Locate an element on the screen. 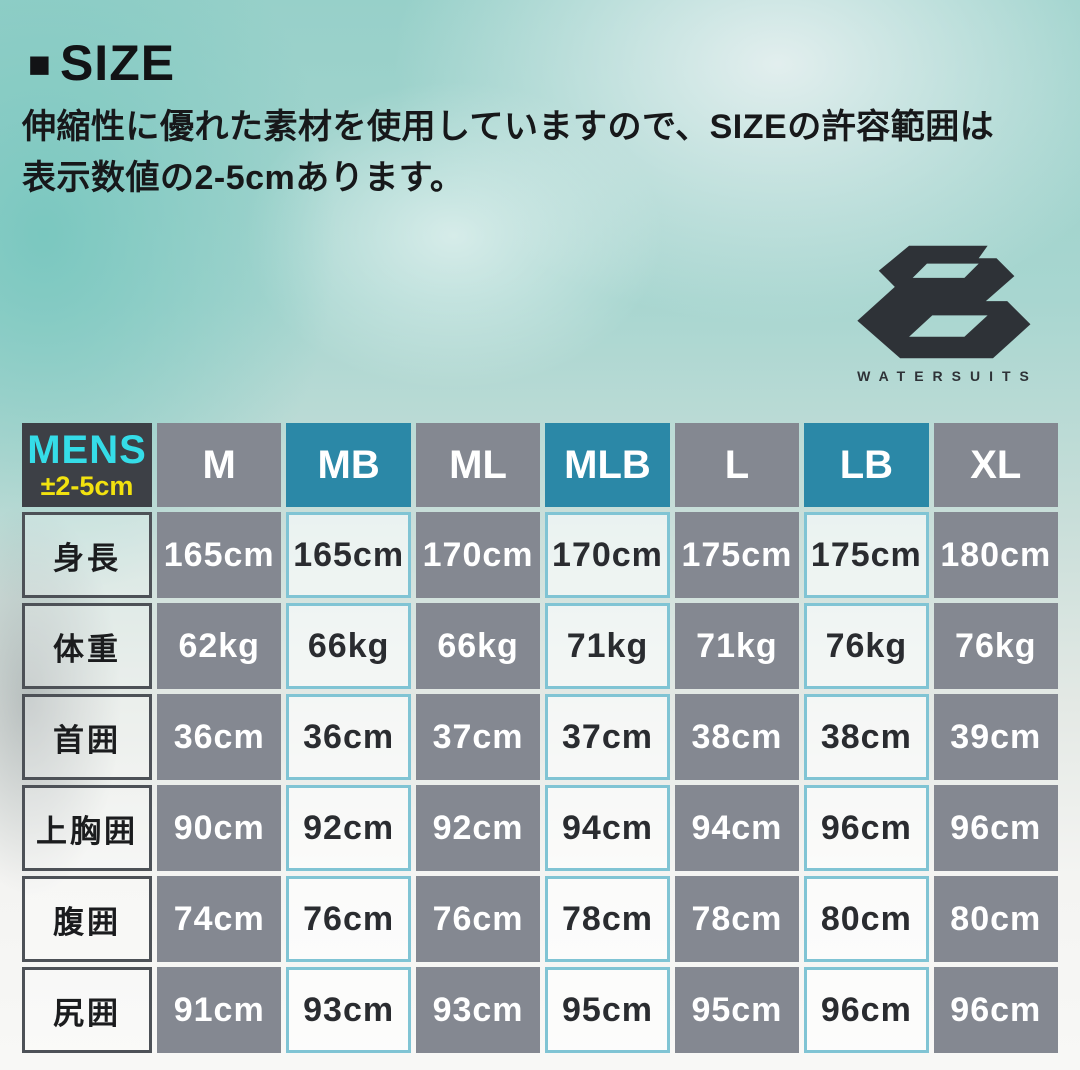 This screenshot has height=1070, width=1080. col-header-mb: MB is located at coordinates (348, 465).